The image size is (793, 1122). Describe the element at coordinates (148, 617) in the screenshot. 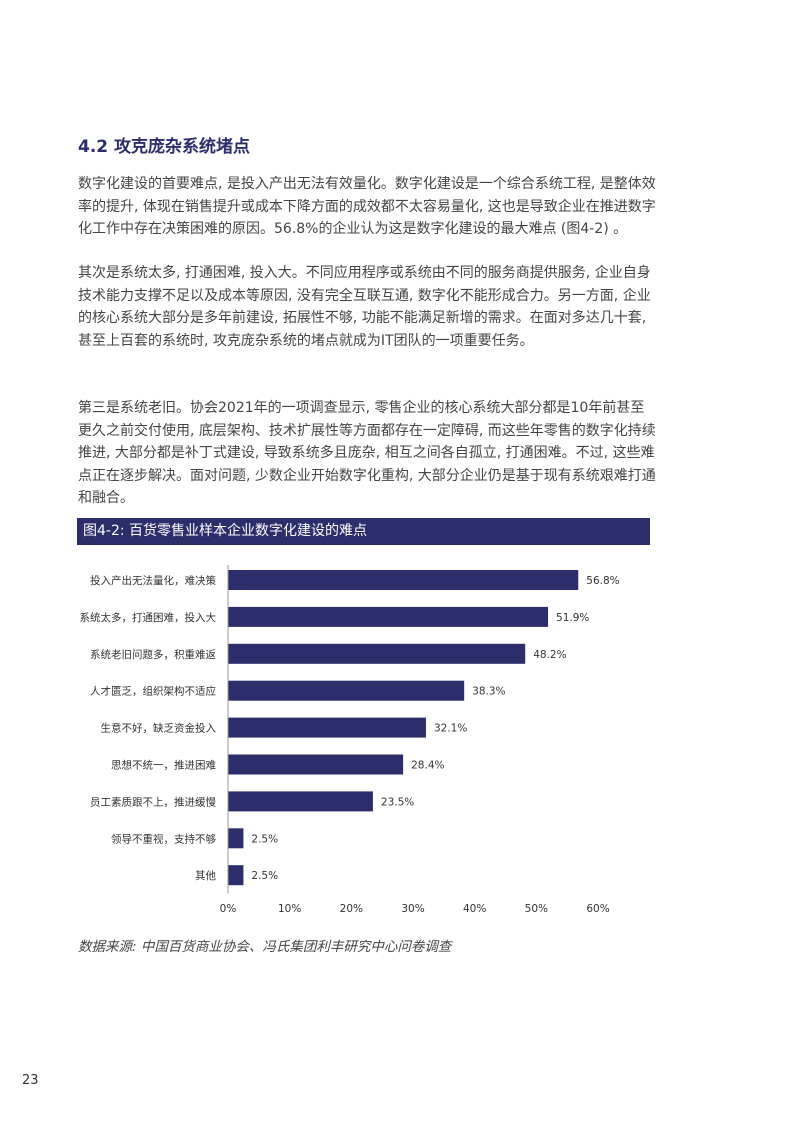

I see `category-label: 系统太多，打通困难，投入大` at that location.